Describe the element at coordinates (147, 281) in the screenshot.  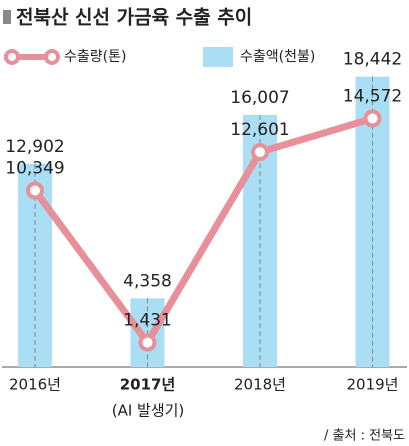
I see `bar-value-label: 4,358` at that location.